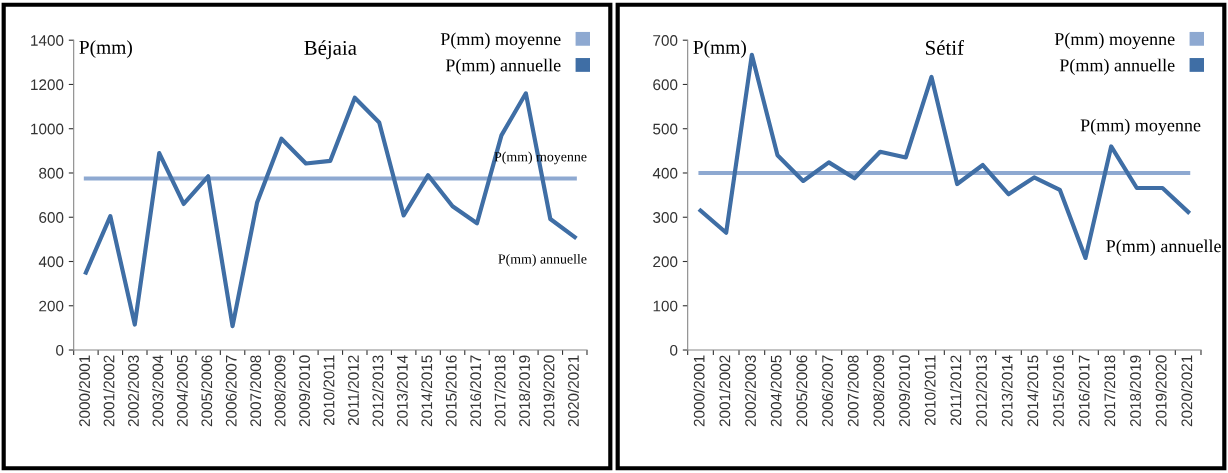 The width and height of the screenshot is (1228, 473). Describe the element at coordinates (1140, 127) in the screenshot. I see `annotation: P(mm) moyenne` at that location.